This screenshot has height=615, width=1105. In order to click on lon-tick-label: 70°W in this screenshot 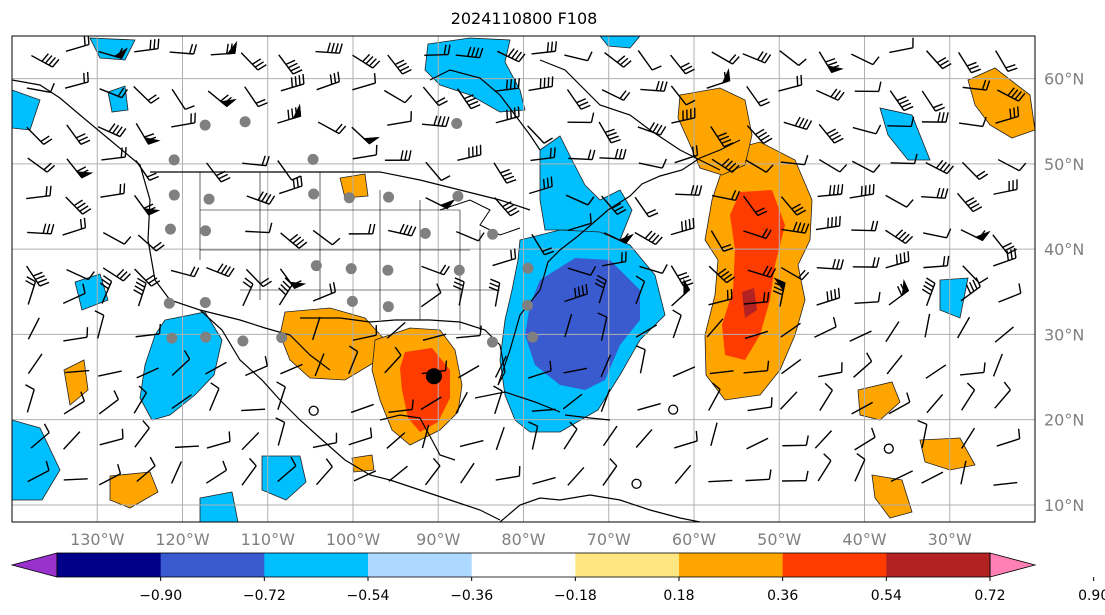, I will do `click(609, 539)`.